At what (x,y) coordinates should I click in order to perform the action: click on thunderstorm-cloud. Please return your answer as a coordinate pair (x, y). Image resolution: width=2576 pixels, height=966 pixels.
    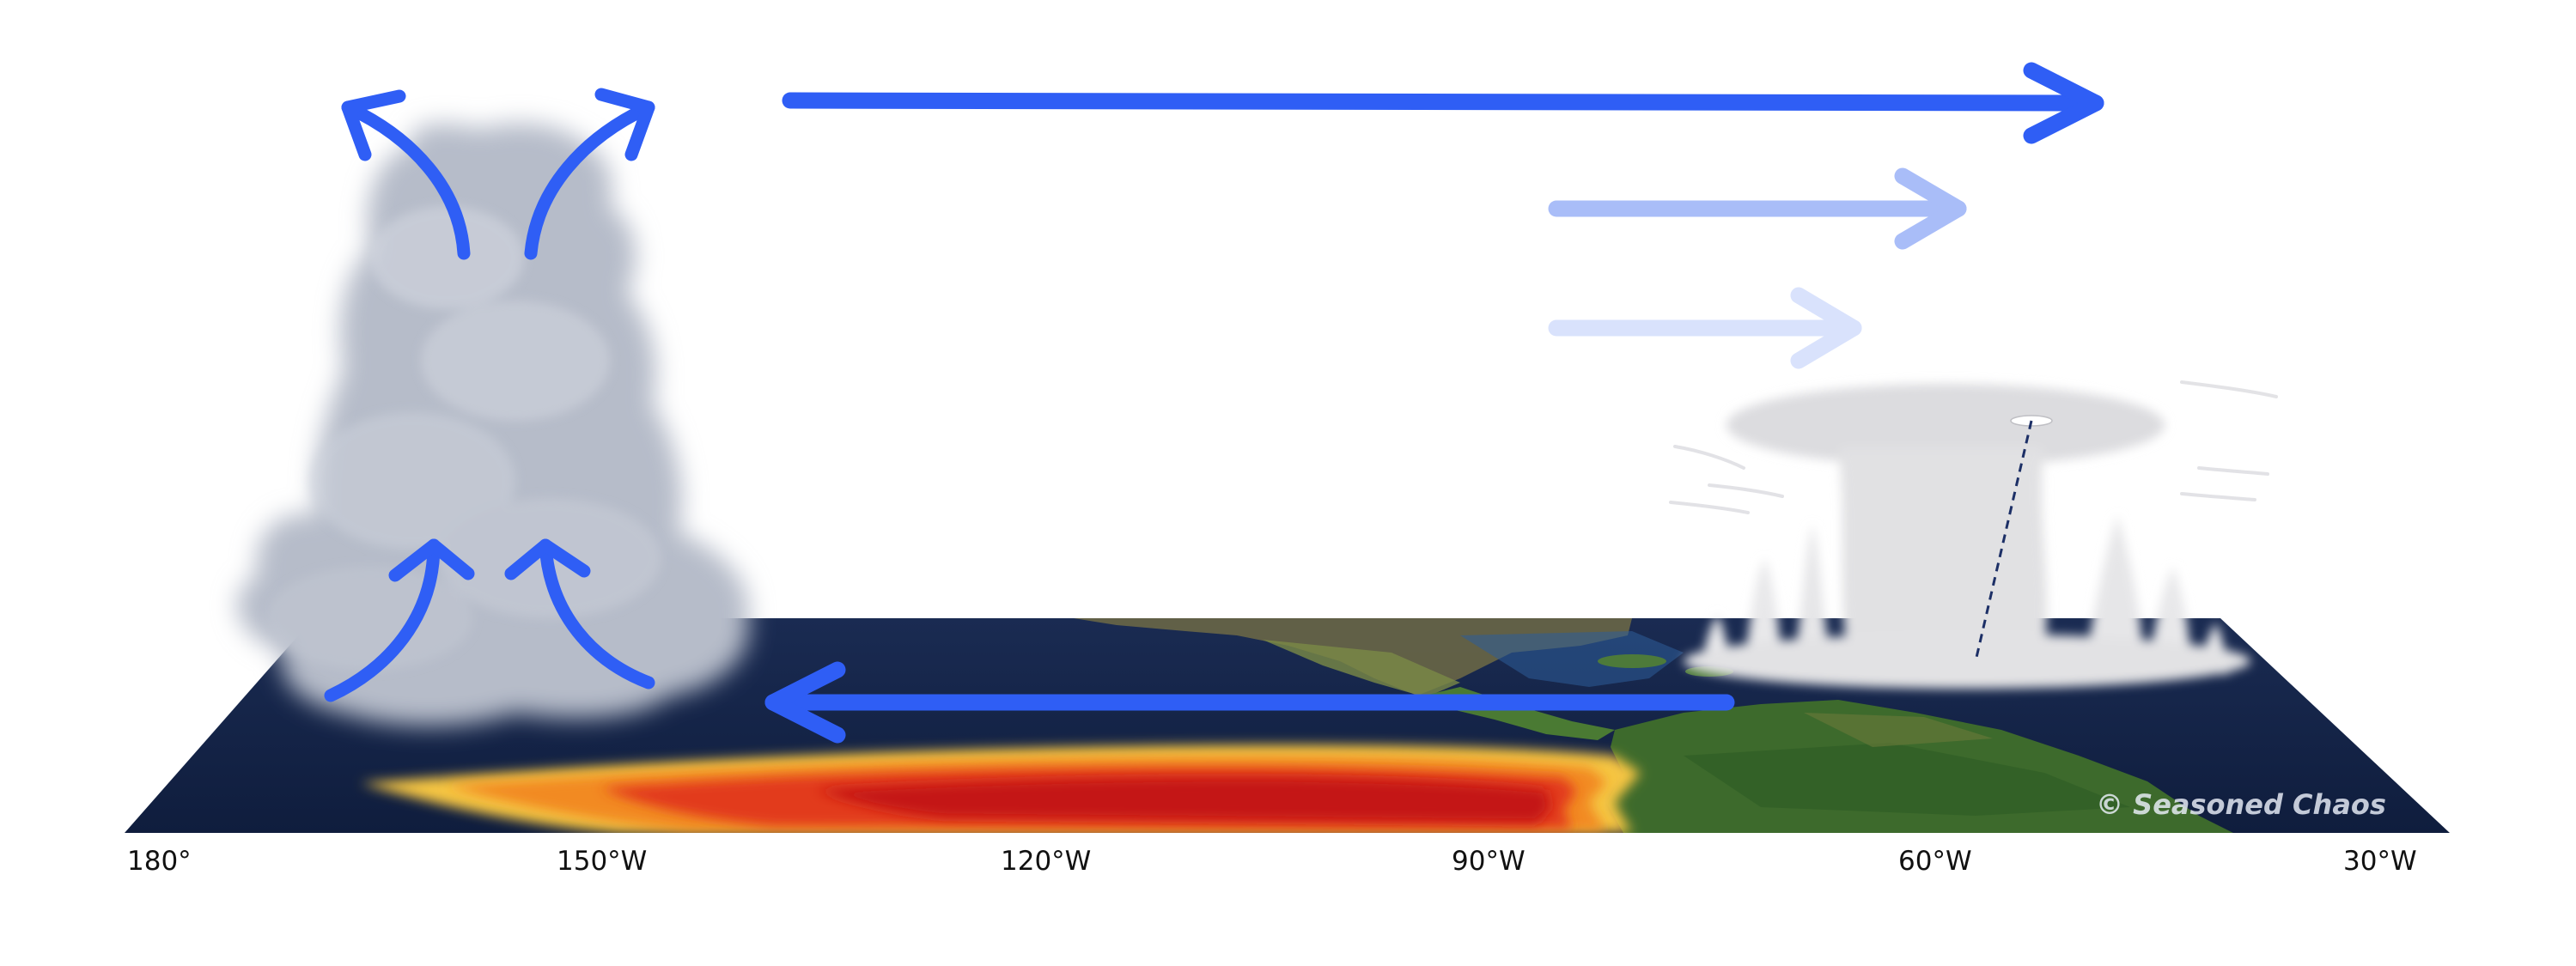
    Looking at the image, I should click on (1973, 534).